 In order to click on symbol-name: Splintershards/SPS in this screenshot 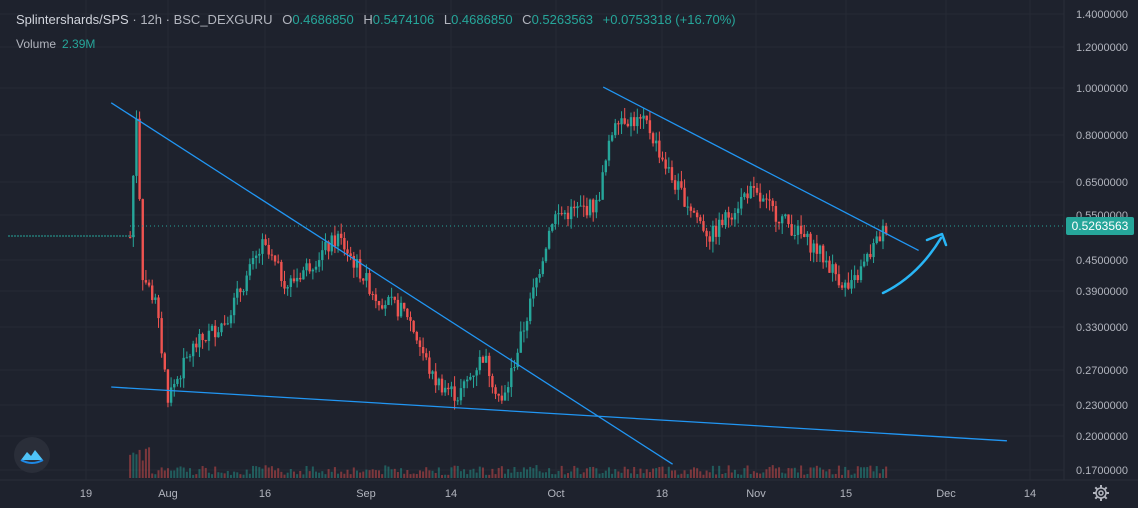, I will do `click(72, 19)`.